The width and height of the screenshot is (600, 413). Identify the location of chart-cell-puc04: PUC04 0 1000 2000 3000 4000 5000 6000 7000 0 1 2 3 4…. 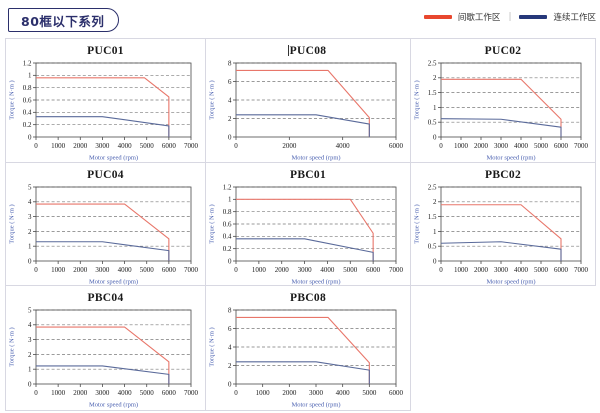
(106, 224).